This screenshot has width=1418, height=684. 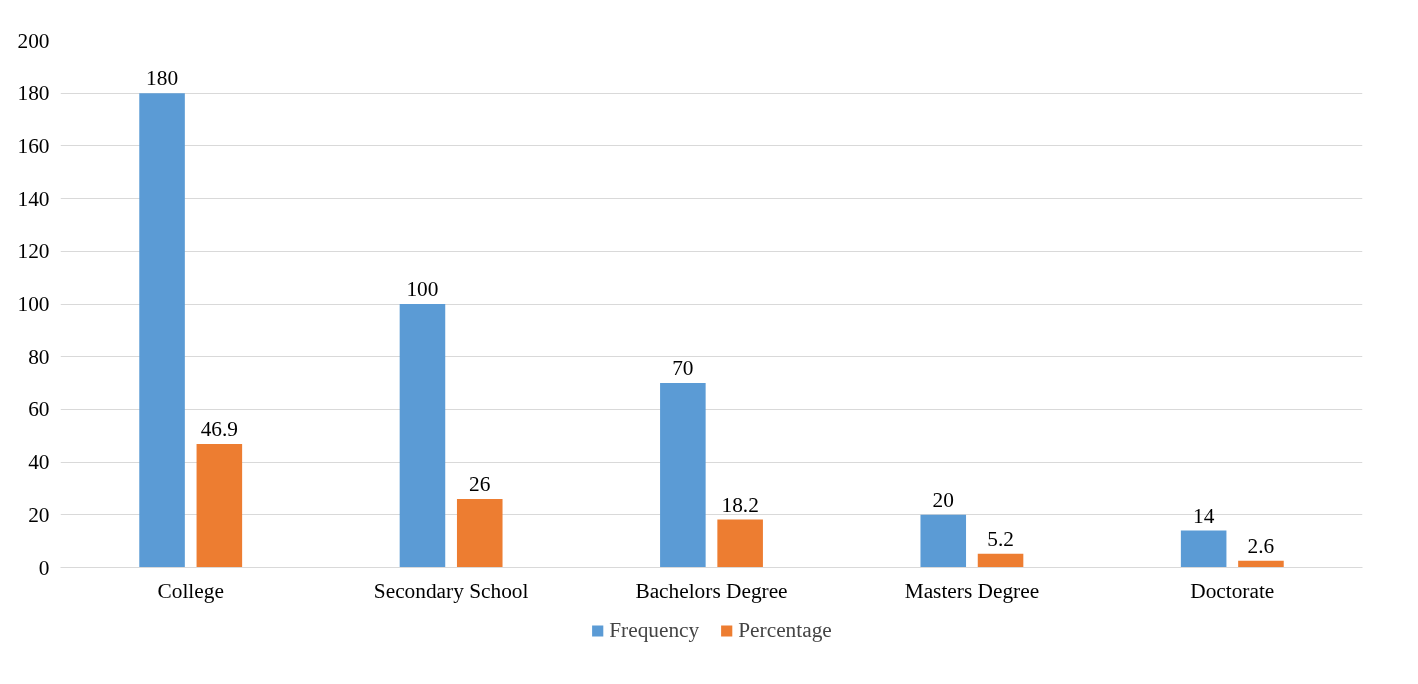 What do you see at coordinates (33, 93) in the screenshot?
I see `y-tick-label: 180` at bounding box center [33, 93].